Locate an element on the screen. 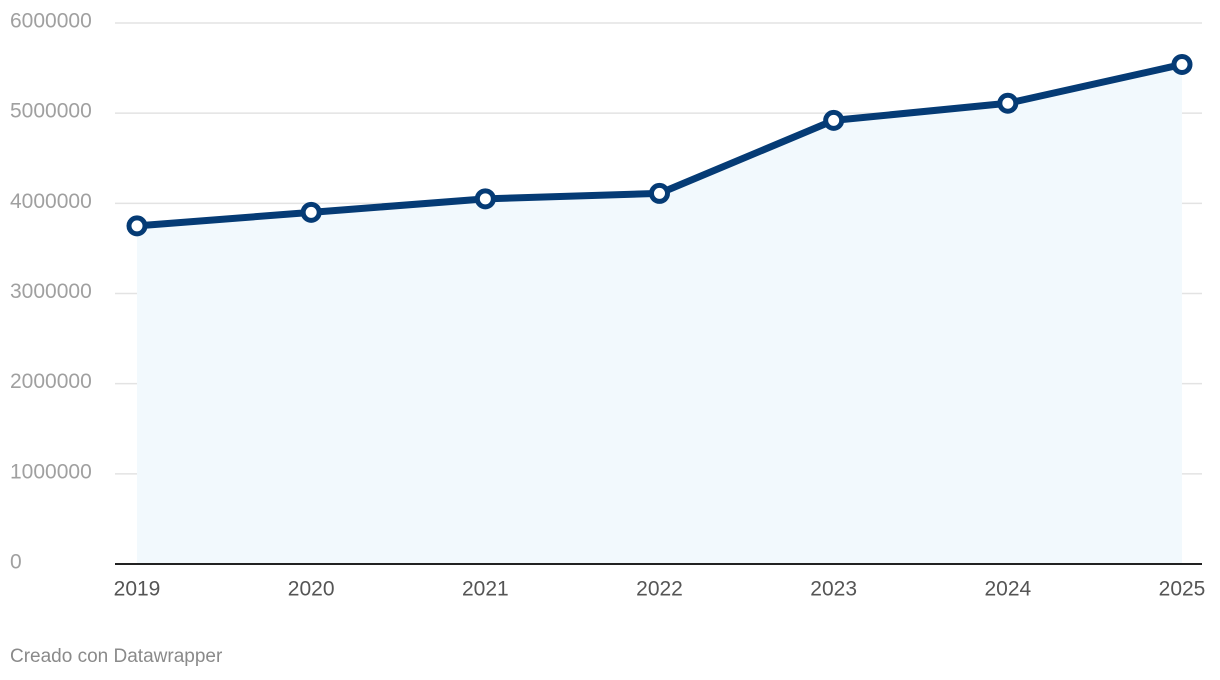  x-tick-label: 2020 is located at coordinates (311, 589).